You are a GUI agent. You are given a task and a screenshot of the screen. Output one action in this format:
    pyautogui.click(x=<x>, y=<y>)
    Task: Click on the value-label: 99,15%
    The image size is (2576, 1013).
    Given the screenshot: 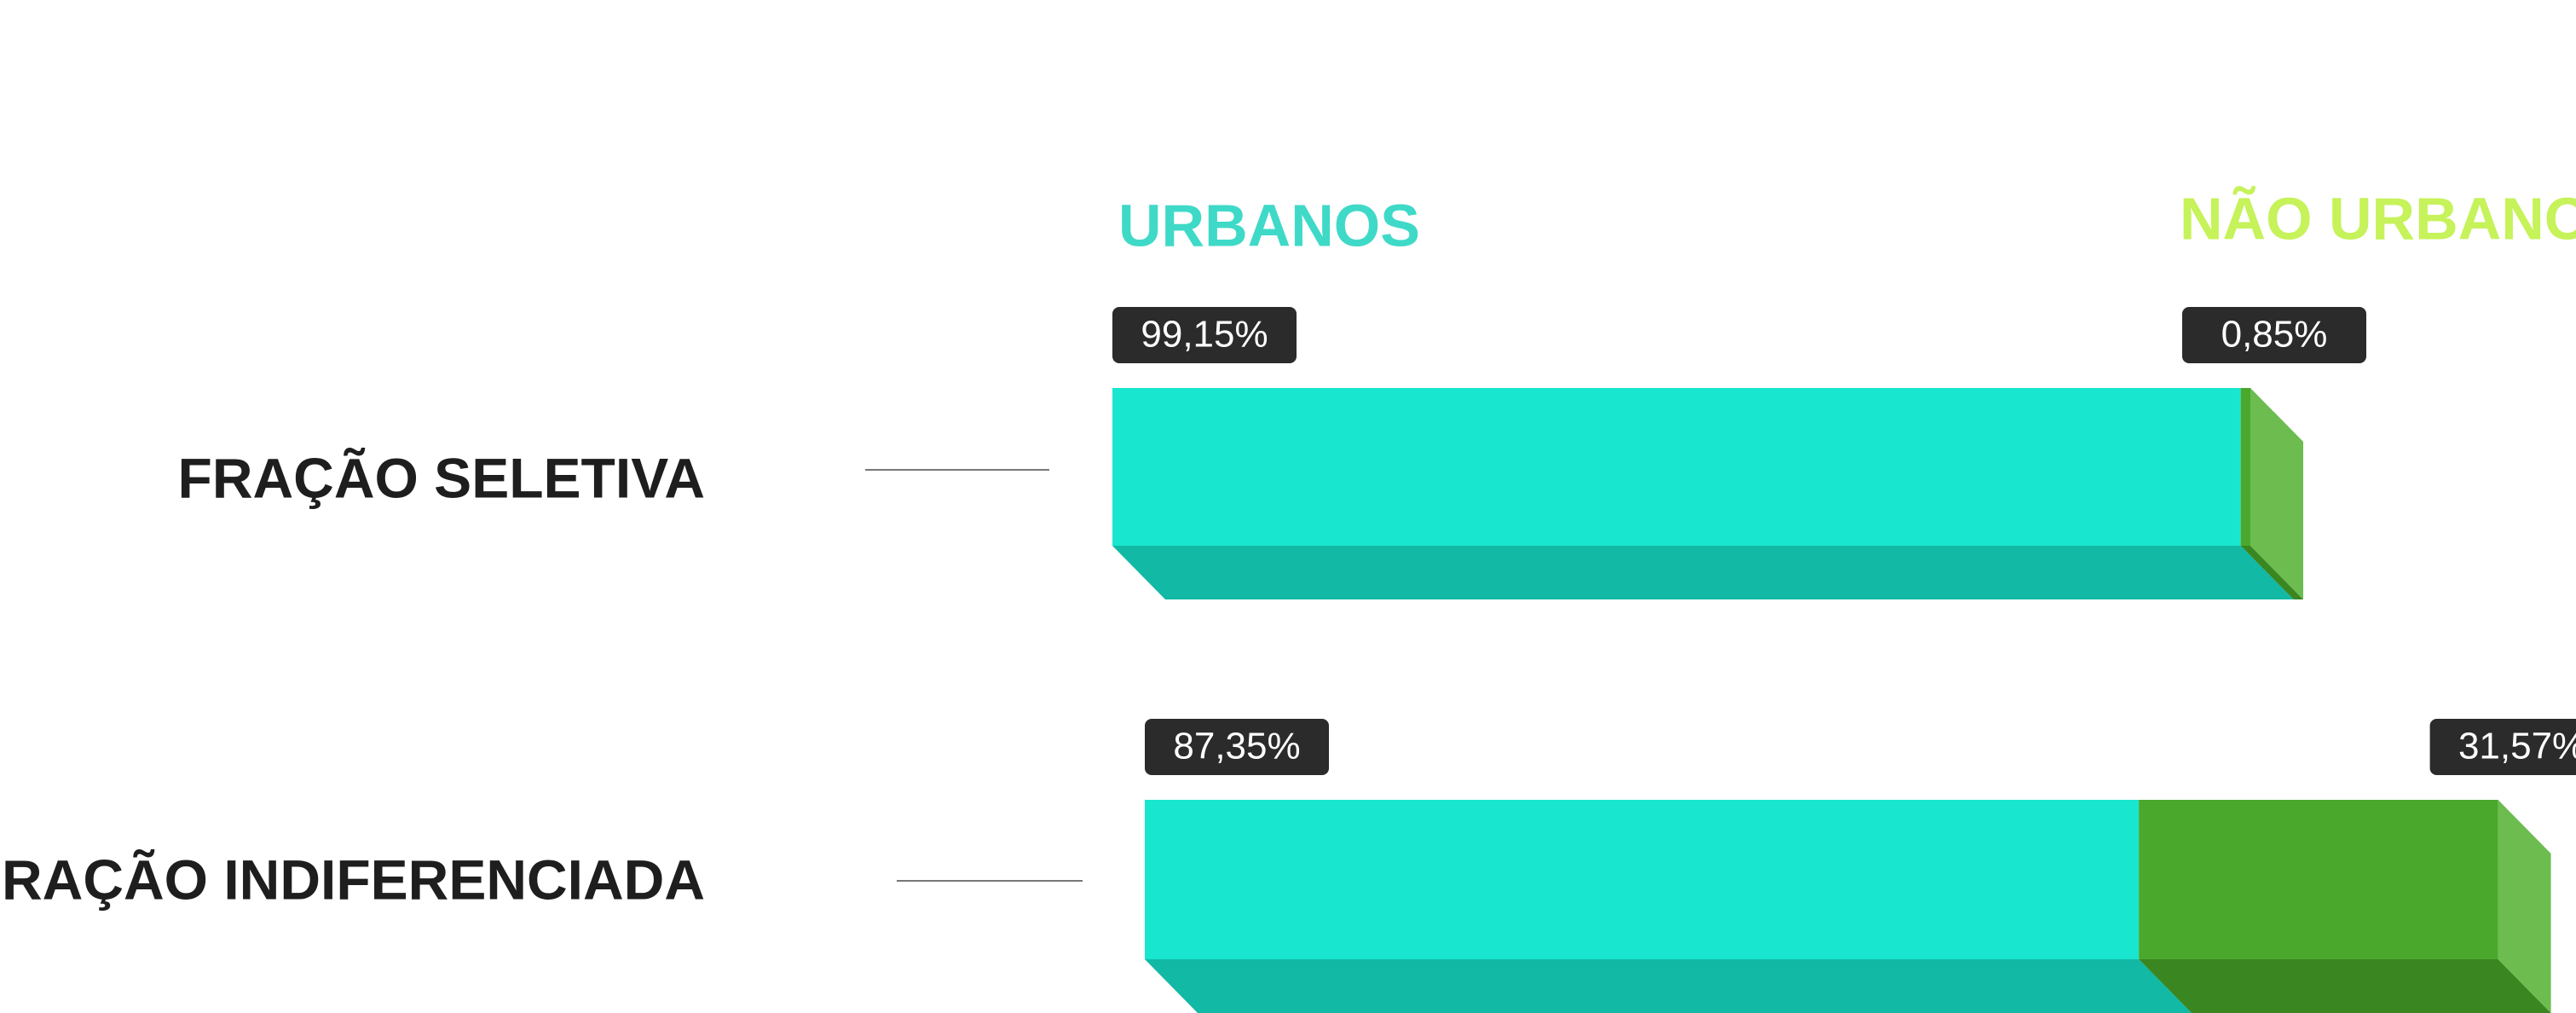 What is the action you would take?
    pyautogui.click(x=1204, y=335)
    